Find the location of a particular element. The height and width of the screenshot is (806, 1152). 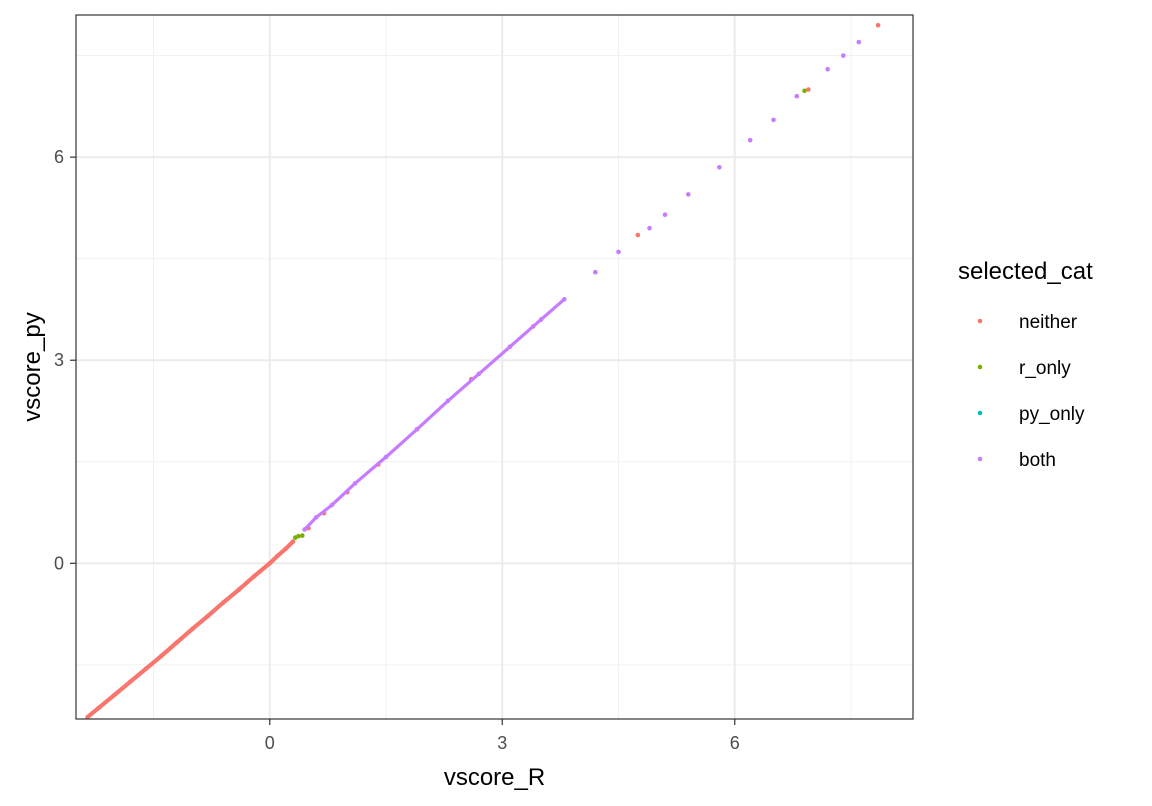

y-axis-title: vscore_py is located at coordinates (32, 366).